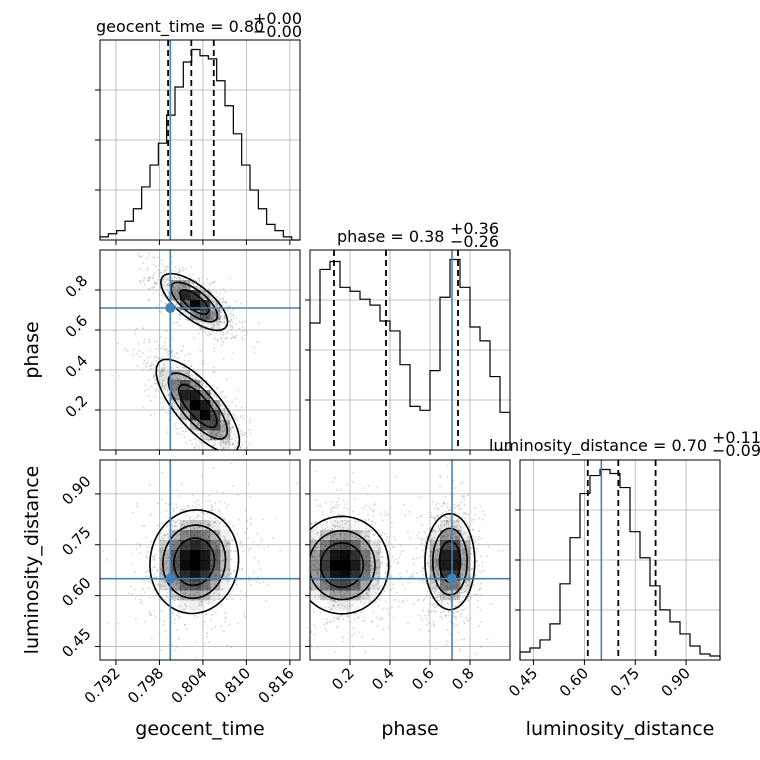 This screenshot has height=760, width=760. I want to click on xlabel-phase: phase, so click(409, 729).